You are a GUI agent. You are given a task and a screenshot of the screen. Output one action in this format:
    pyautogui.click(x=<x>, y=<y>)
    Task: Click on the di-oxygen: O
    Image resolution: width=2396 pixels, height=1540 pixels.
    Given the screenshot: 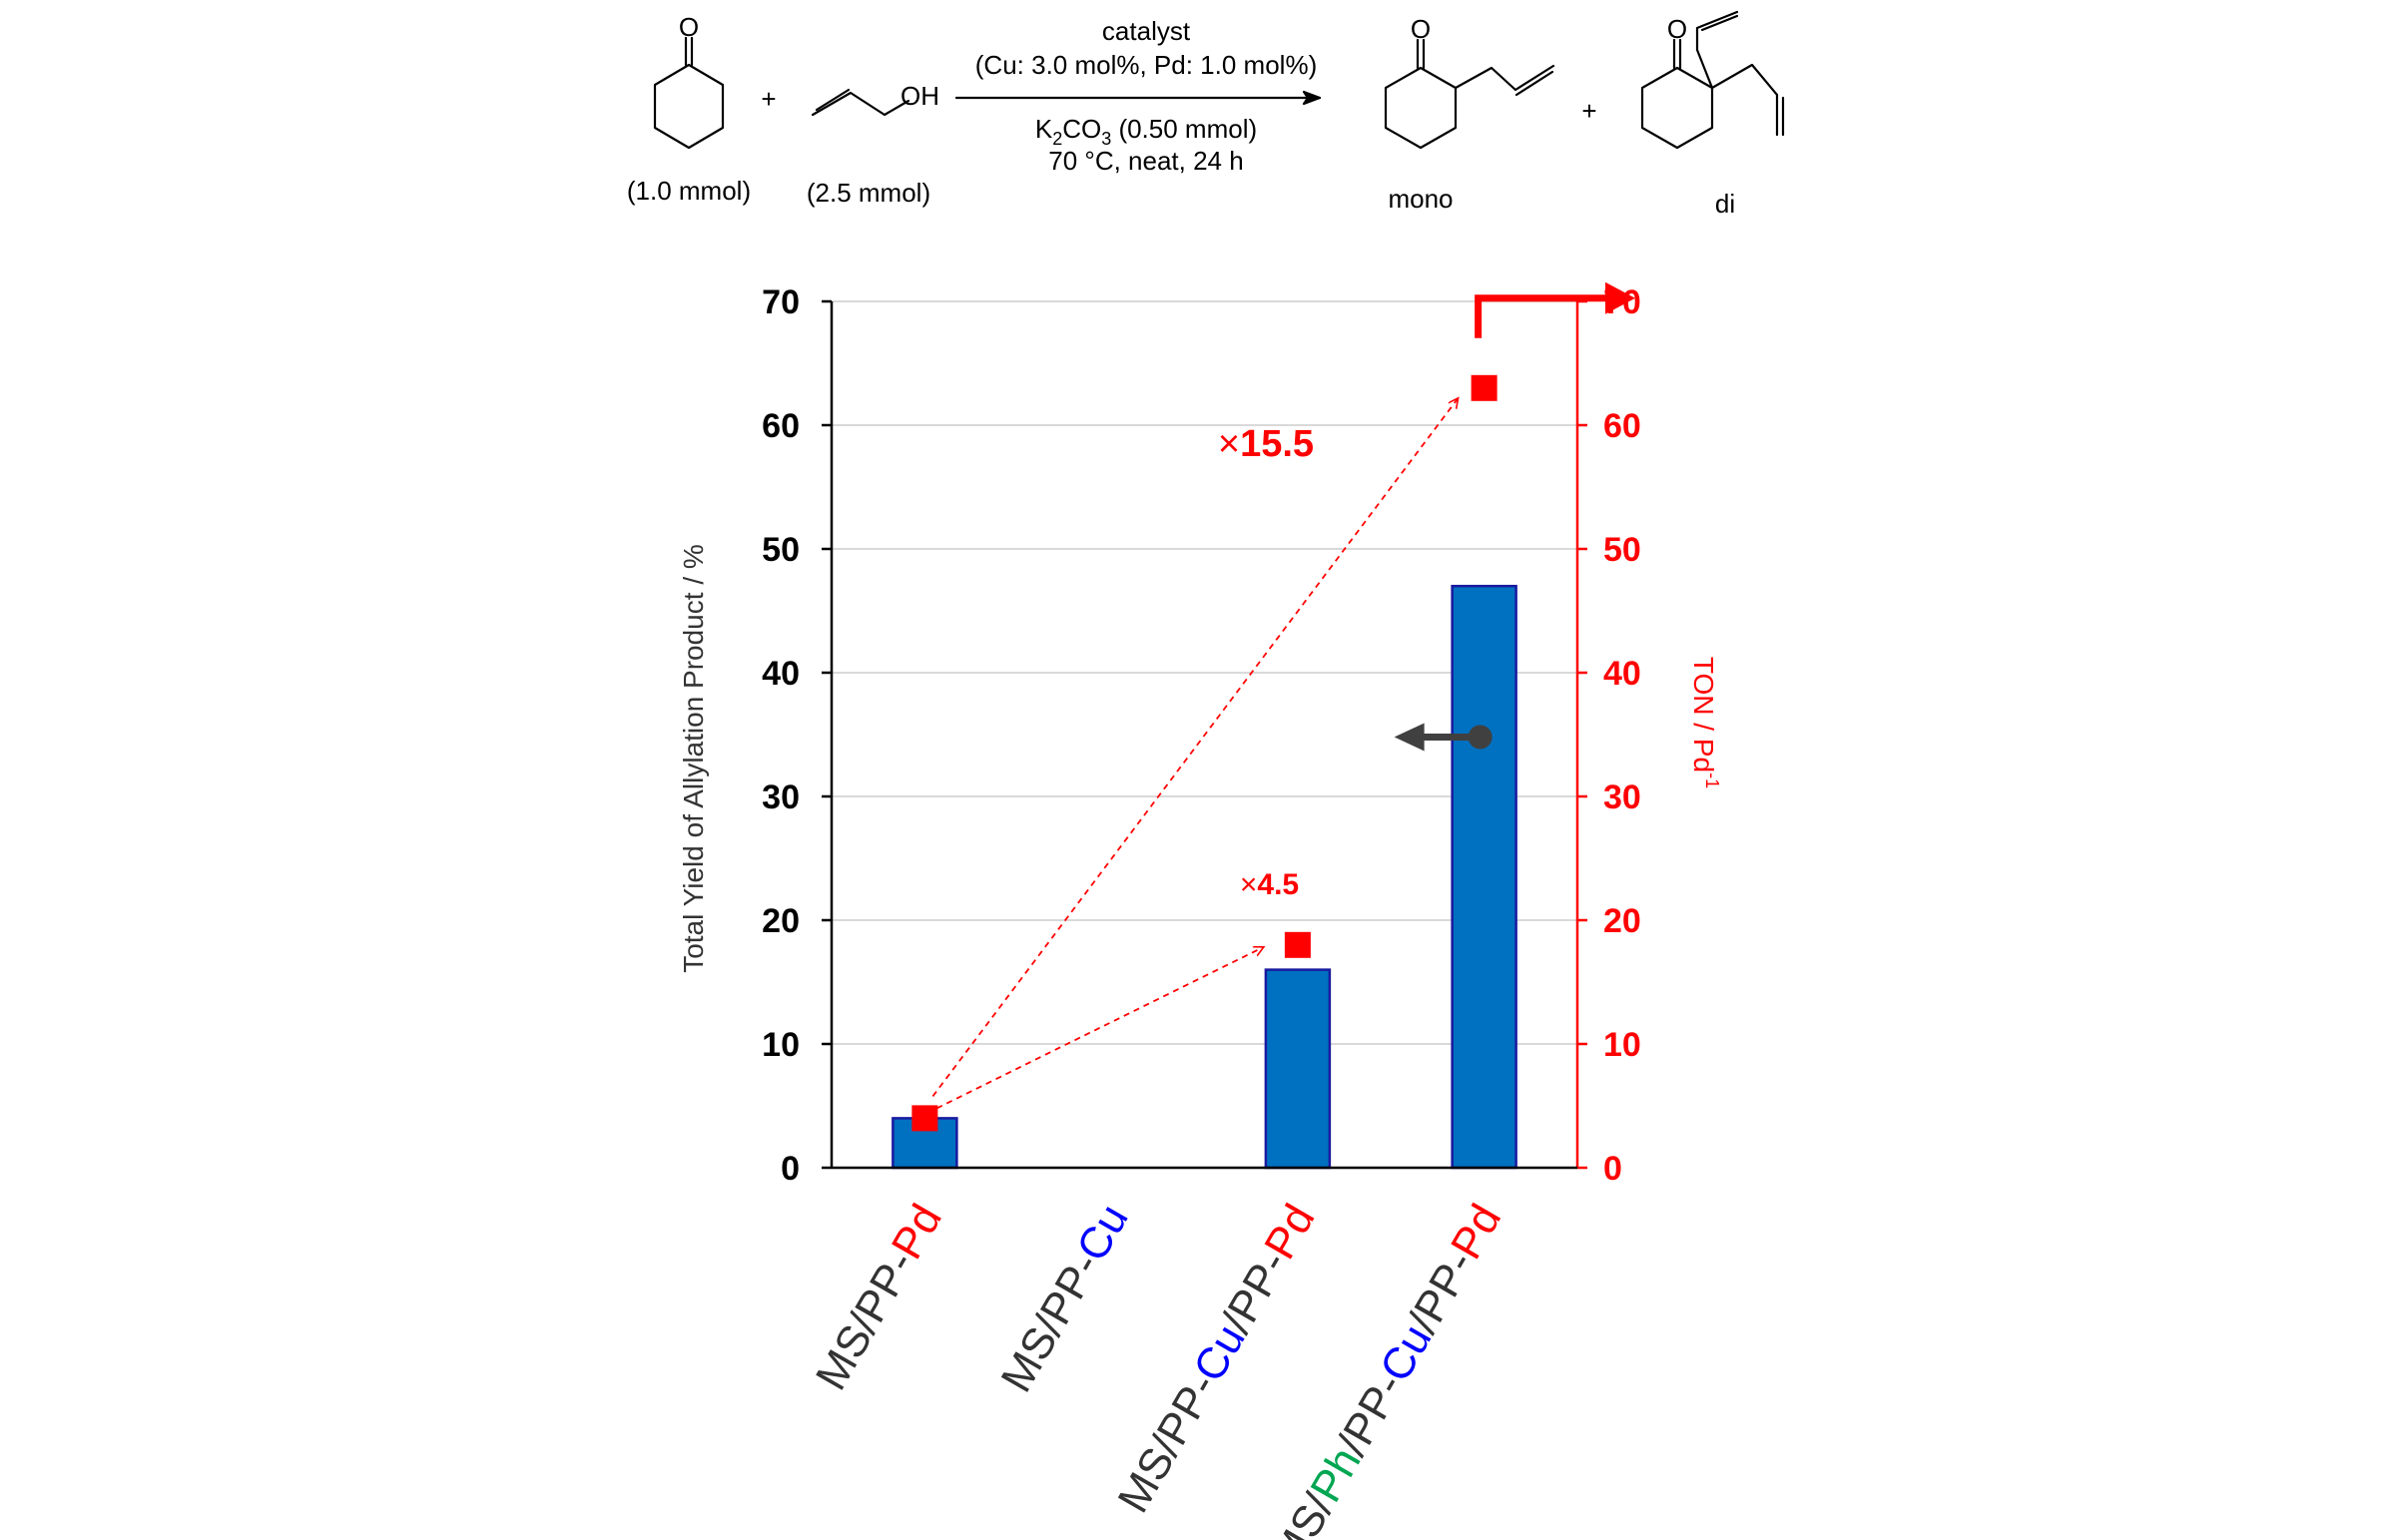 What is the action you would take?
    pyautogui.click(x=1677, y=29)
    